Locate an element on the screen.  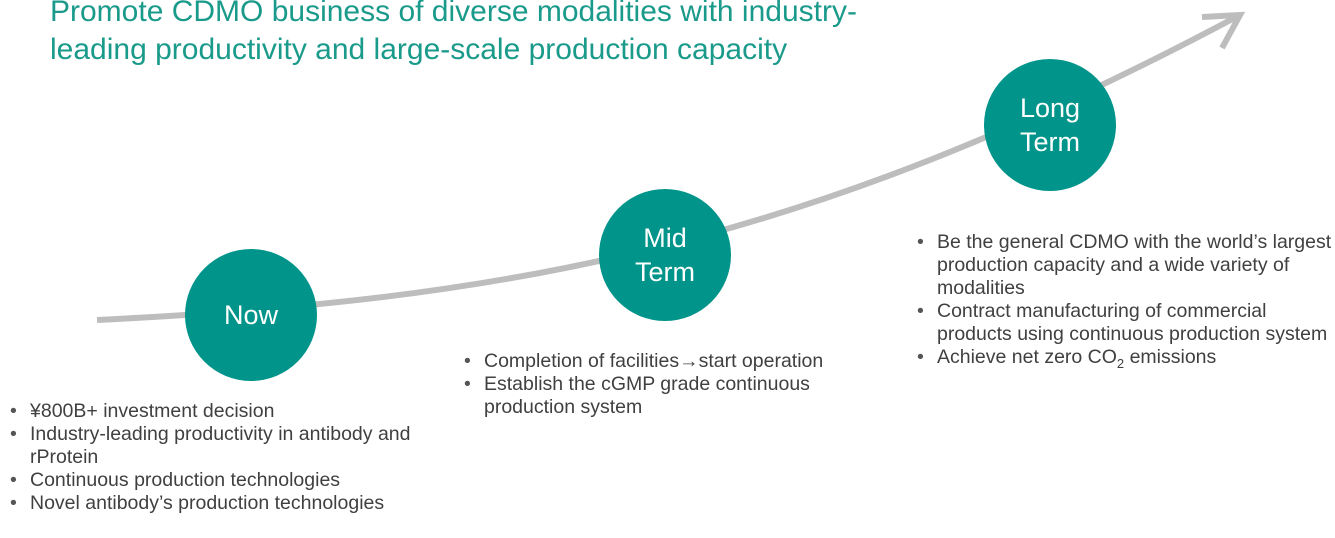
stage-circle: Now is located at coordinates (251, 315).